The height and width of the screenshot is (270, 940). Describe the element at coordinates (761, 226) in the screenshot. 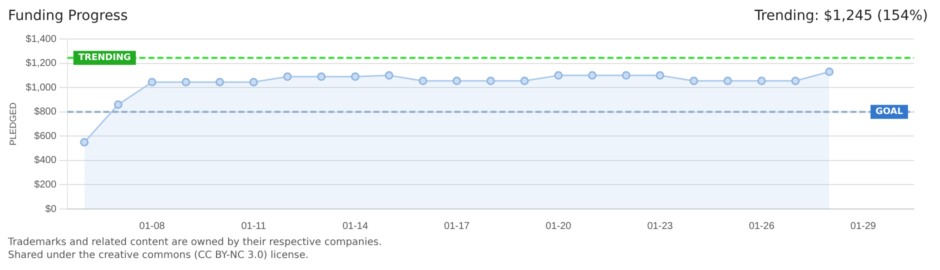

I see `x-tick-label: 01-26` at that location.